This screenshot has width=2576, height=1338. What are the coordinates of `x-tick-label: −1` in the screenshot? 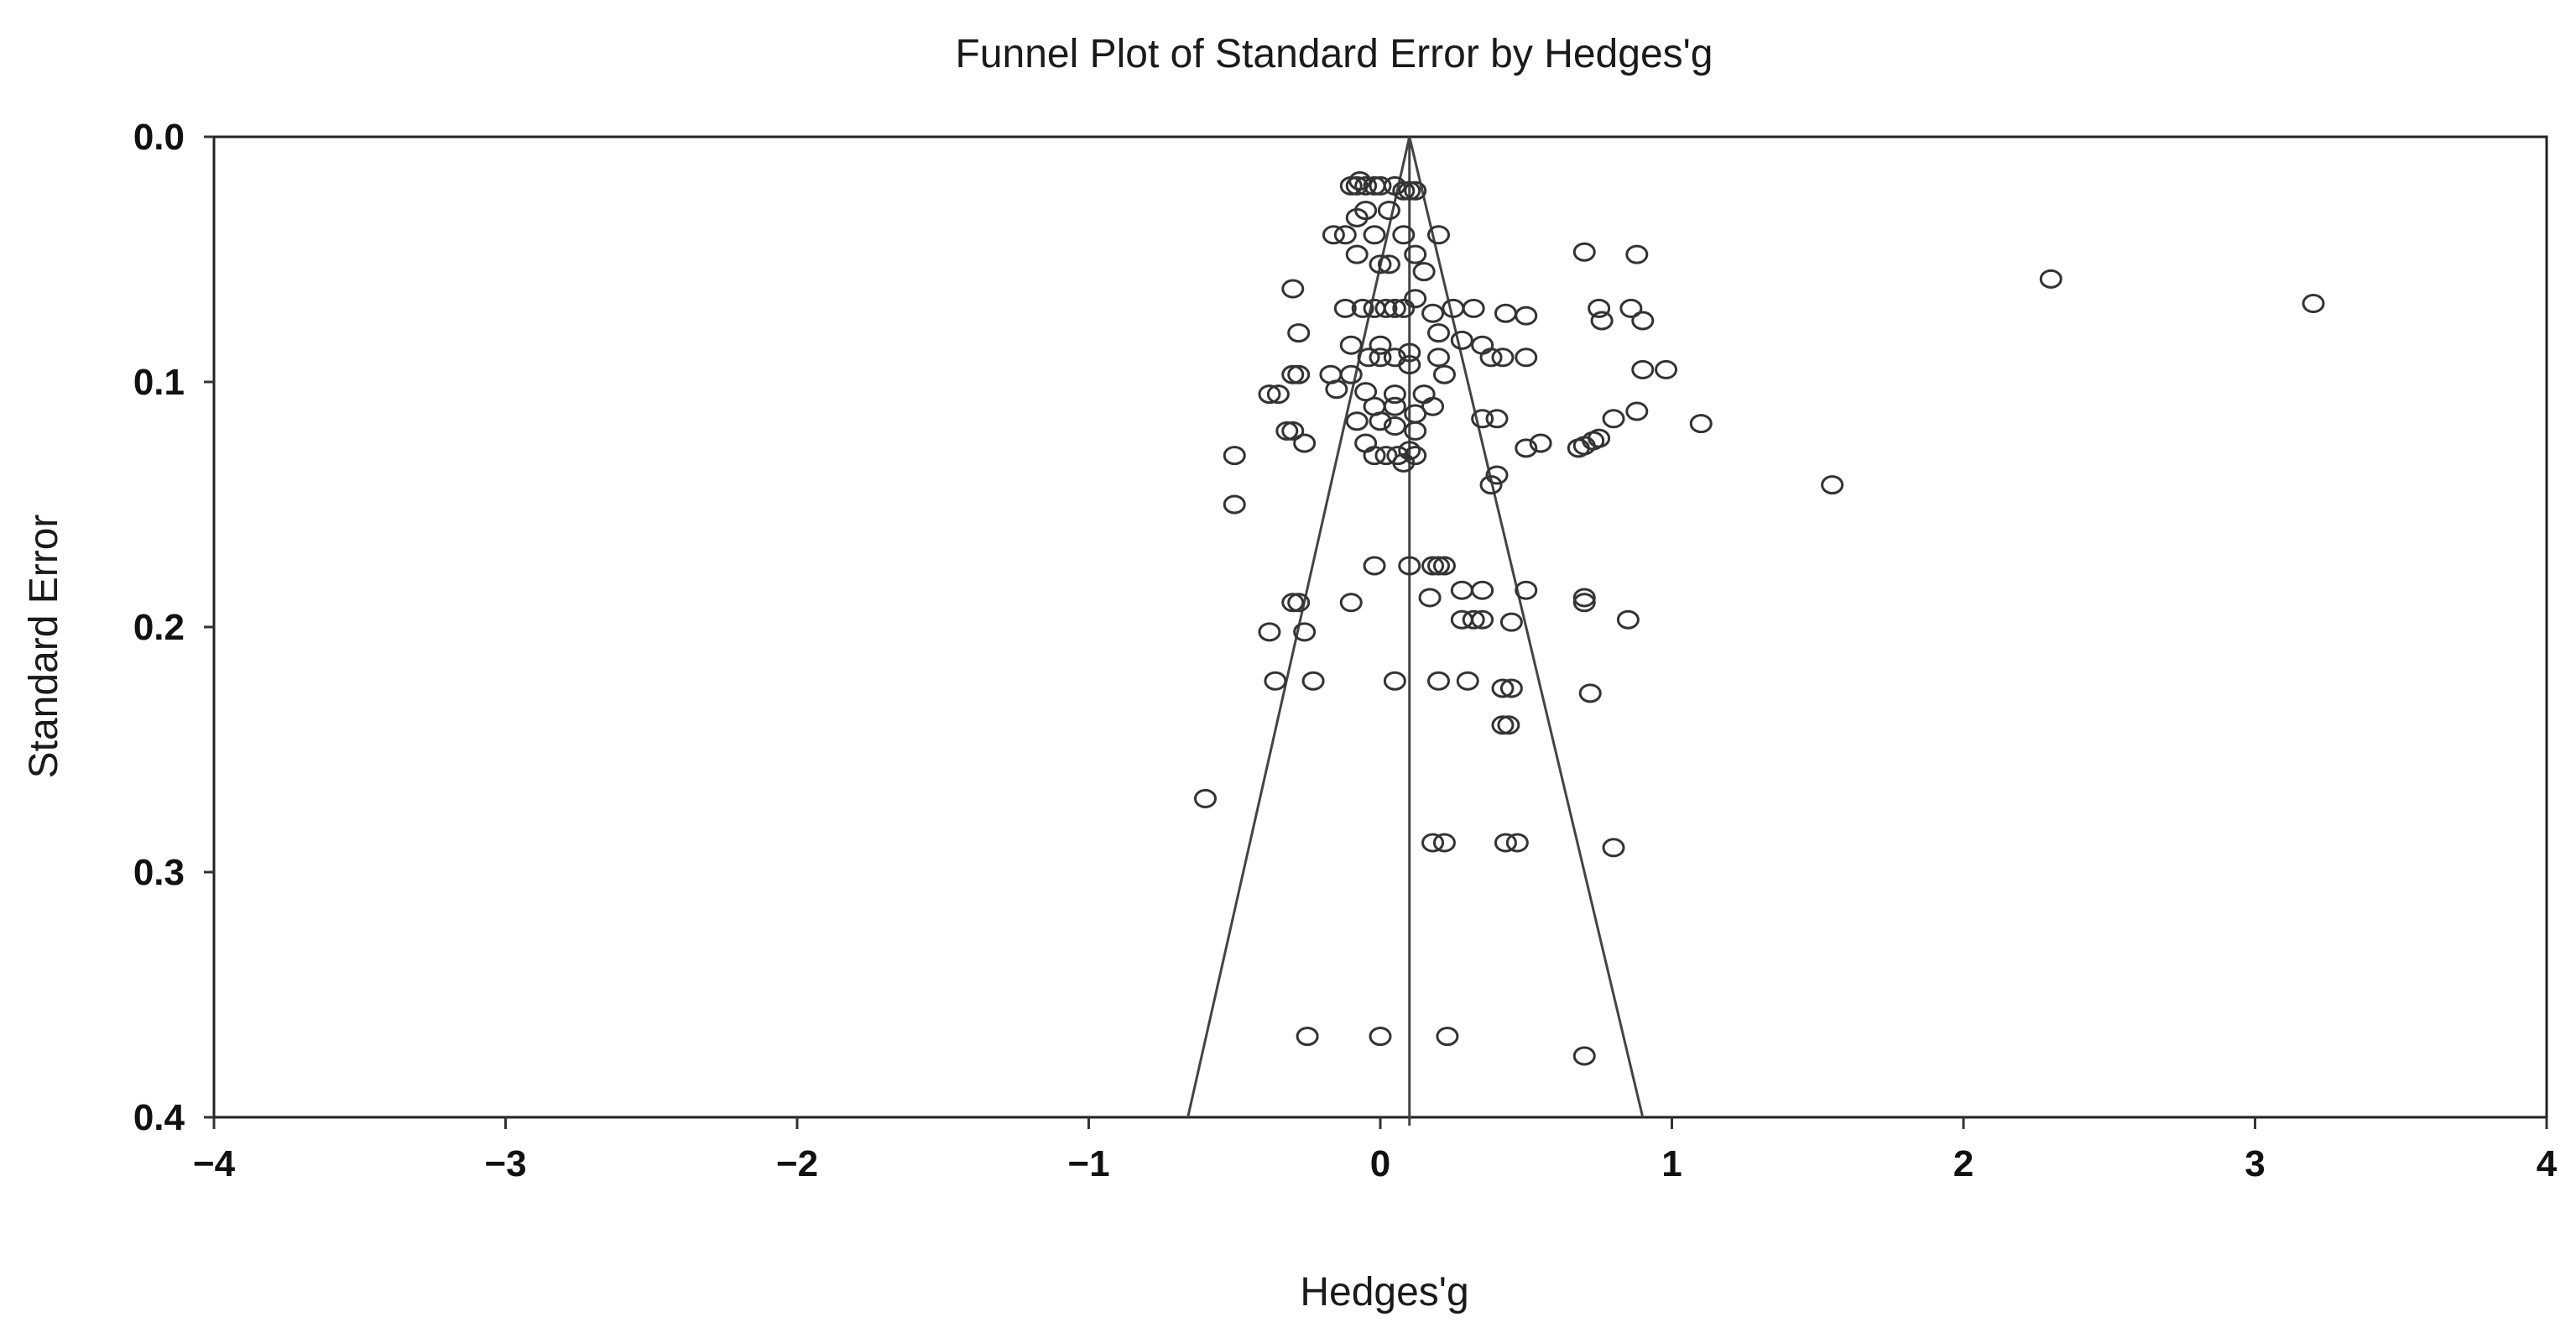 It's located at (1088, 1163).